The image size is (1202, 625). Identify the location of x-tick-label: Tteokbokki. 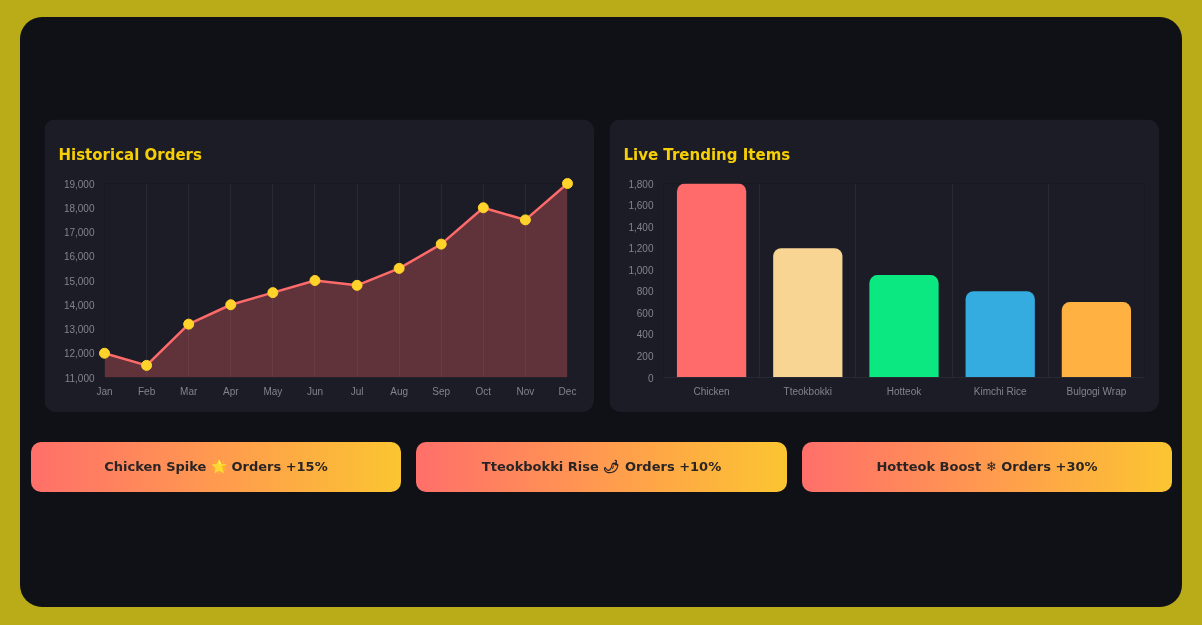
(807, 391).